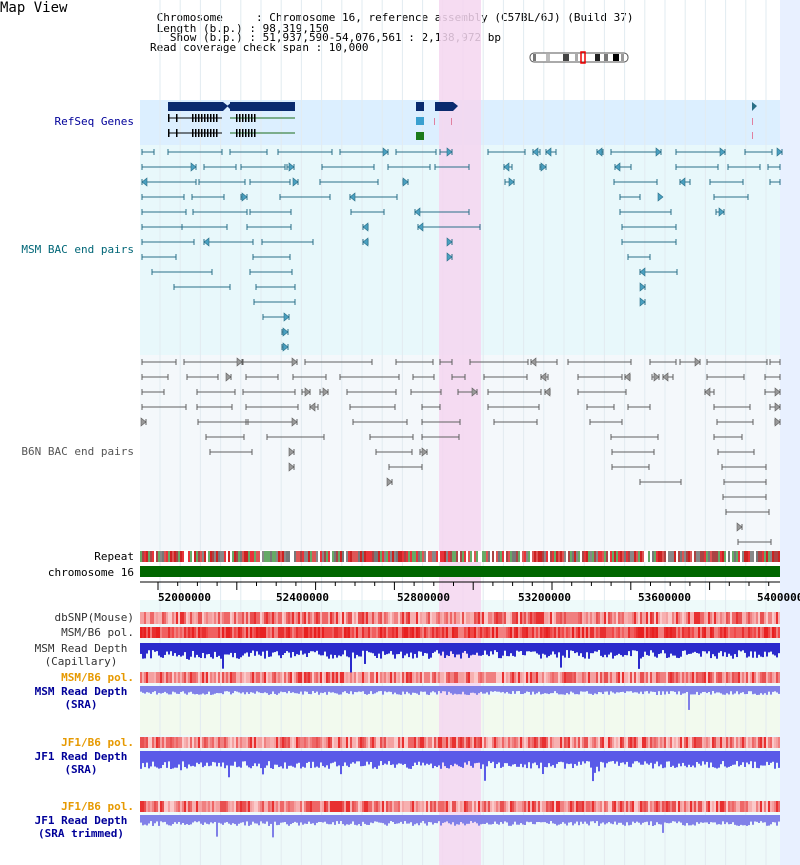 This screenshot has height=865, width=800. I want to click on track-label-msm-bac: MSM BAC end pairs, so click(77, 249).